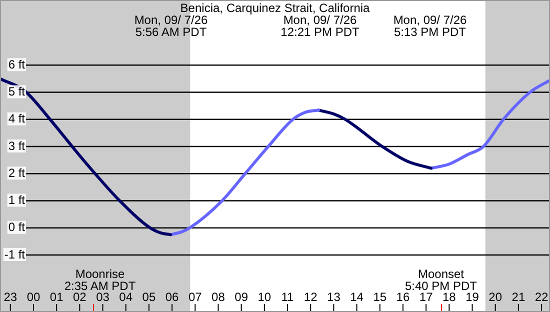 This screenshot has width=550, height=312. What do you see at coordinates (17, 119) in the screenshot?
I see `y-tick-label: 4 ft` at bounding box center [17, 119].